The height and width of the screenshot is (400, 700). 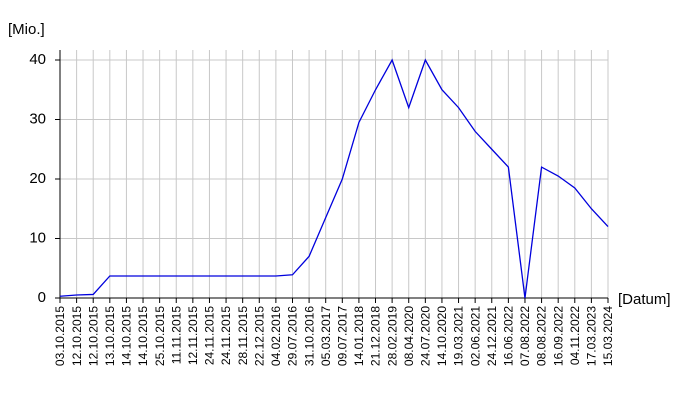 I want to click on x-tick-label: 05.03.2017, so click(x=326, y=336).